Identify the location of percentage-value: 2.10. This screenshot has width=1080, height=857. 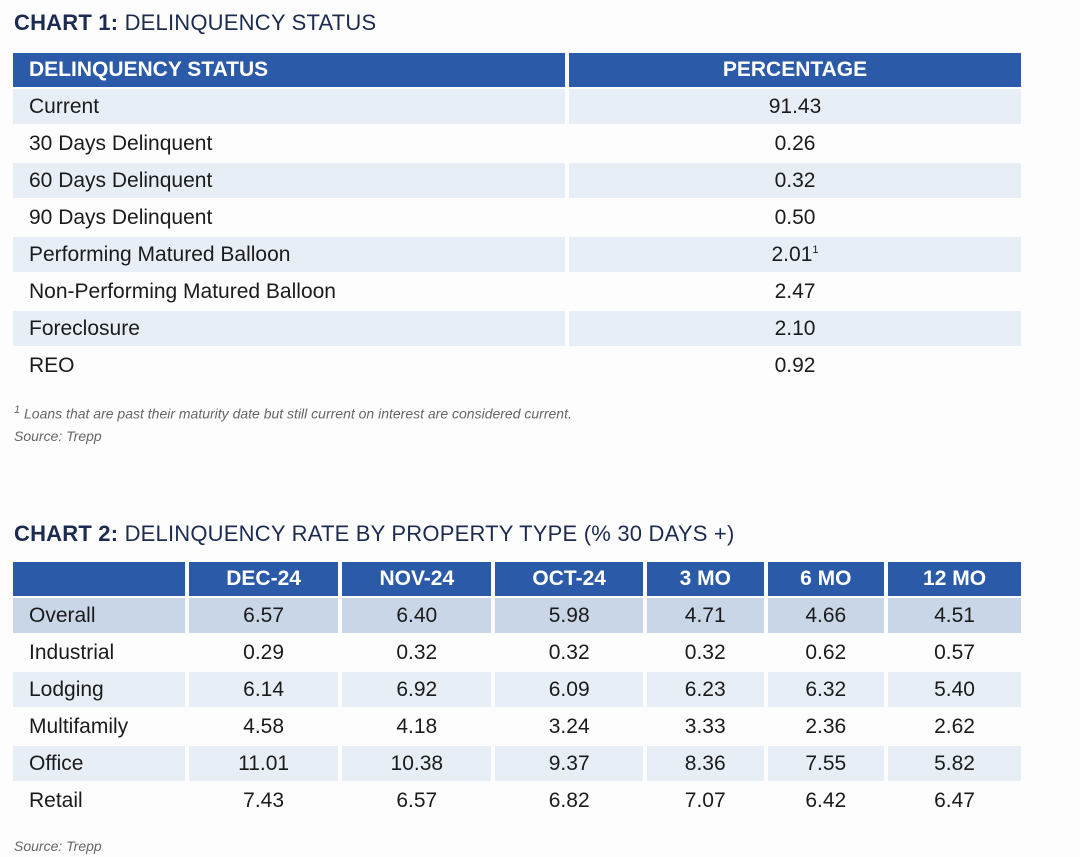
(795, 328).